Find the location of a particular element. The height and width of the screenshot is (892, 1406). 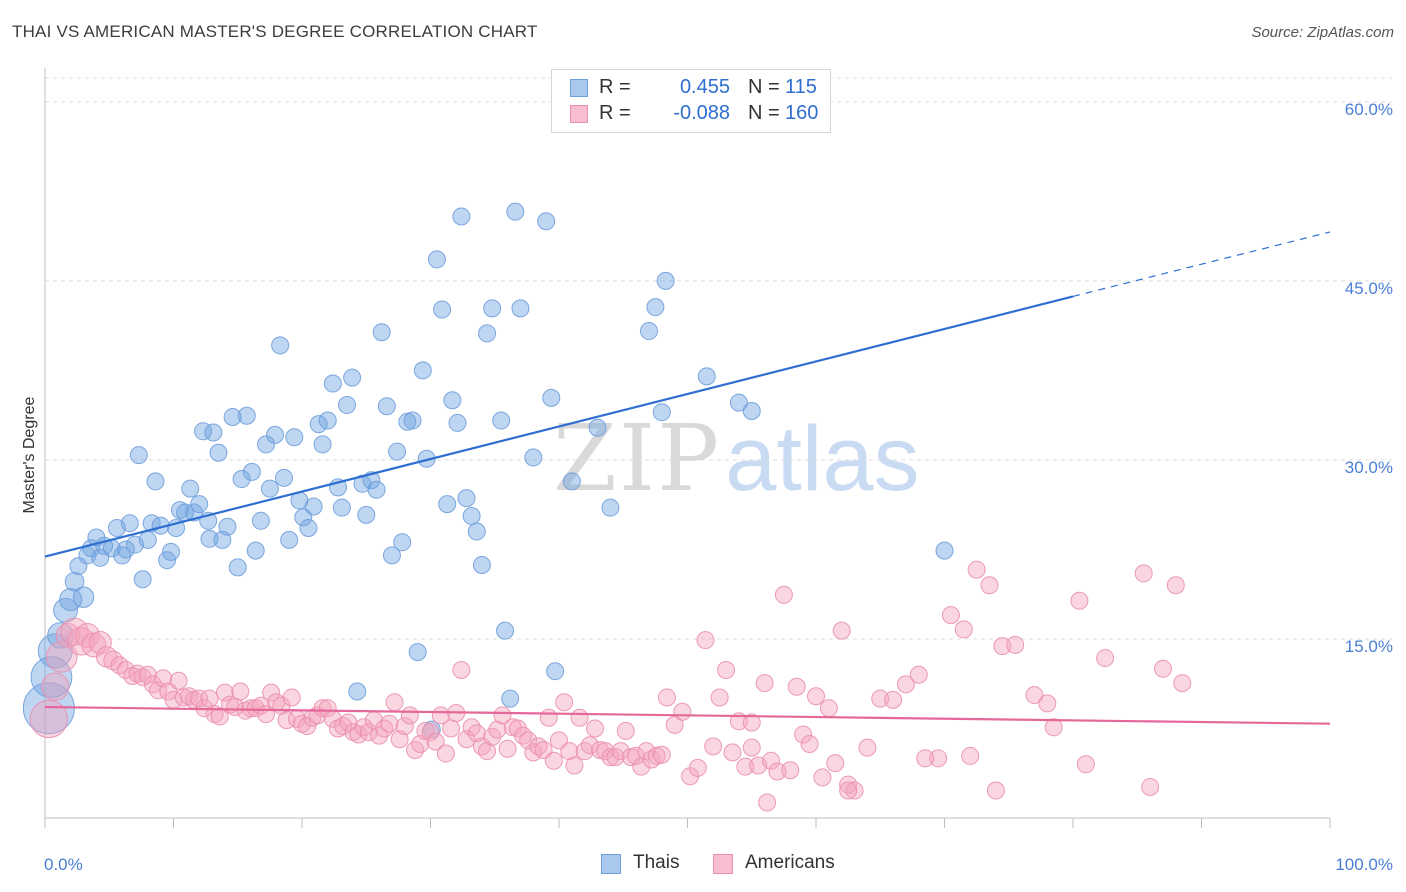

legend-r-value: 0.455 is located at coordinates (704, 87).